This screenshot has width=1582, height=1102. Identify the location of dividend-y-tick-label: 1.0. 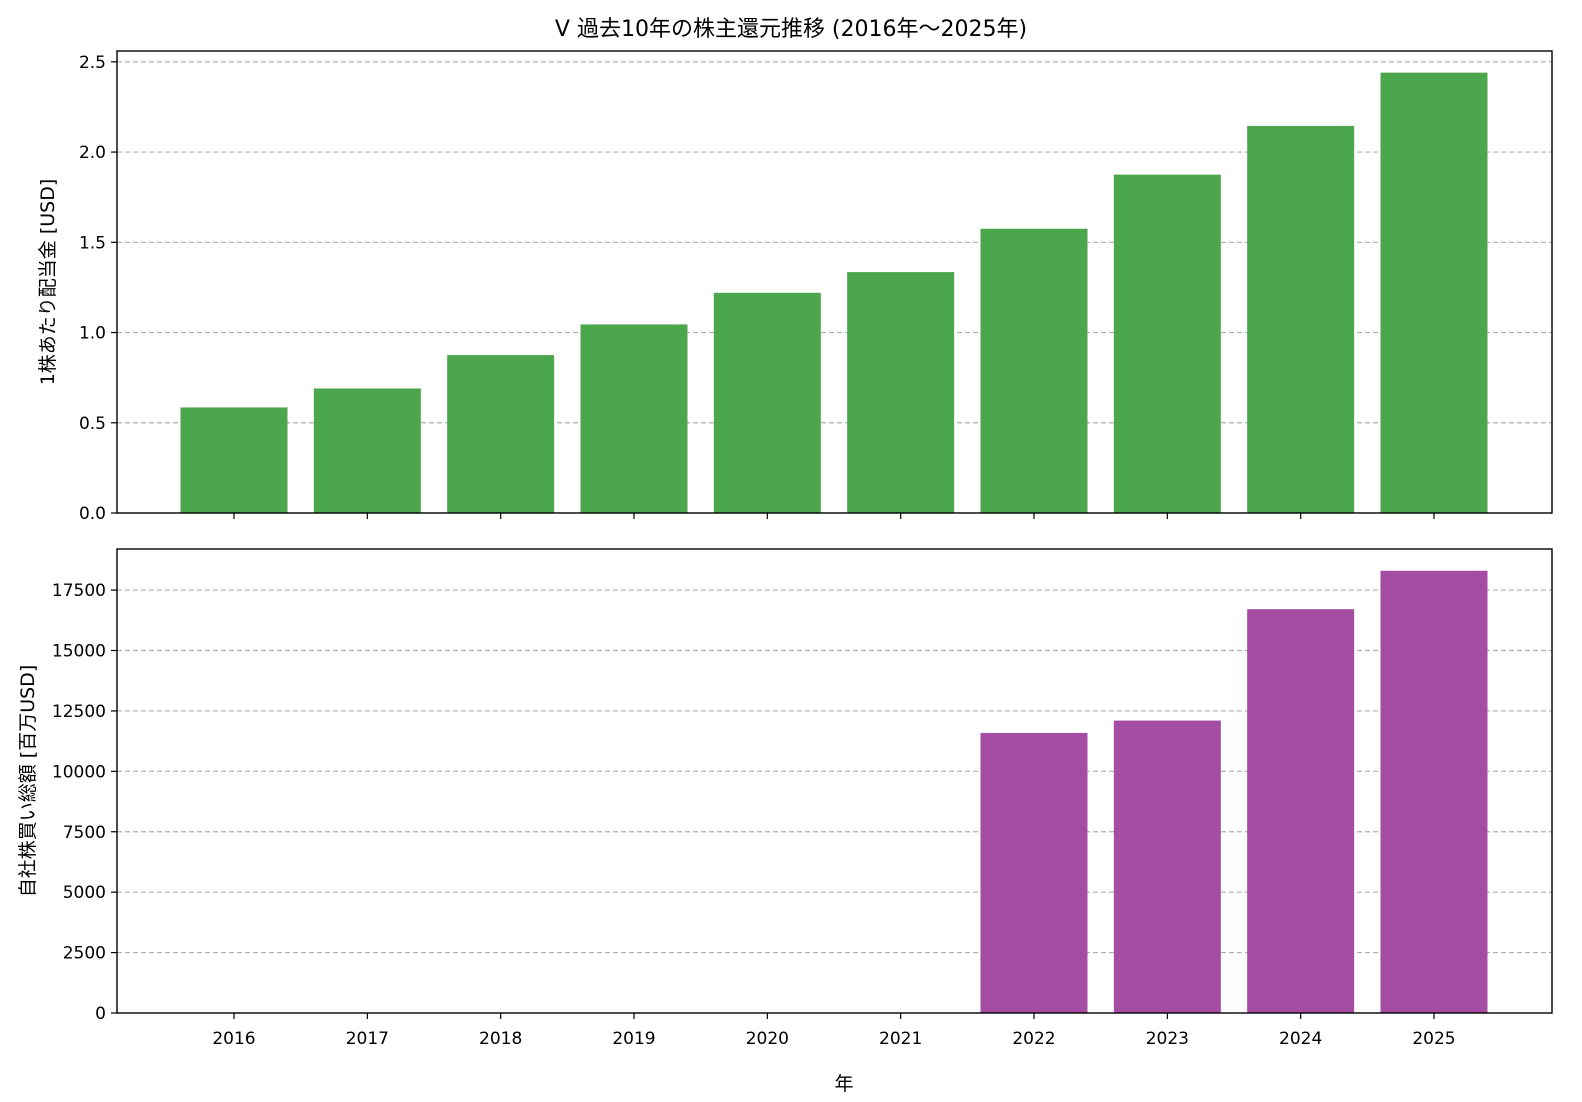
(92, 334).